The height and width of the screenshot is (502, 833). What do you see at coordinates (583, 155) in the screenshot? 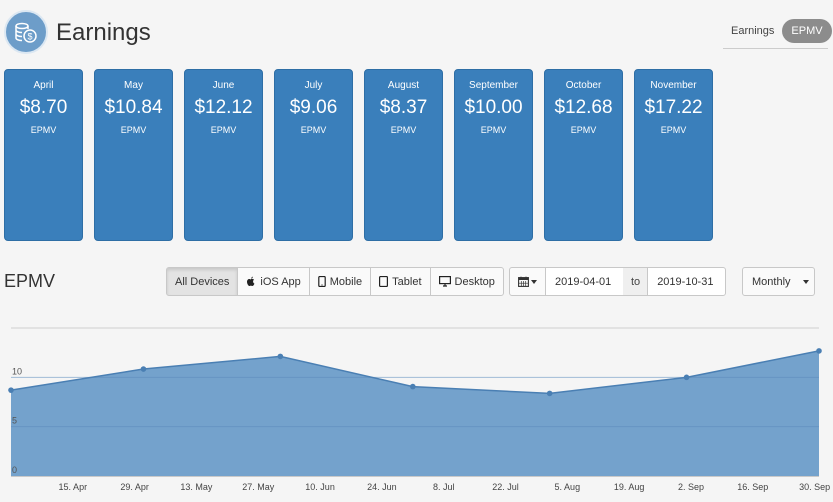
I see `month-card: October $12.68 EPMV` at bounding box center [583, 155].